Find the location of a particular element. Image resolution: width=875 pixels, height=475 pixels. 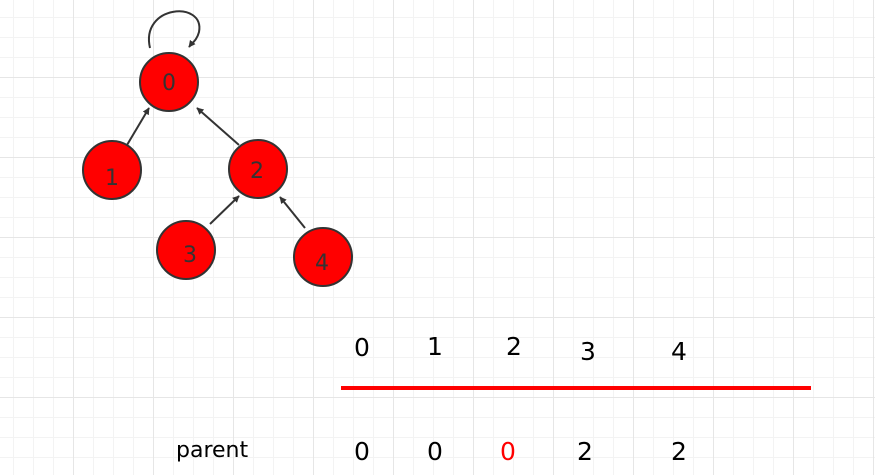

tree-node-0-circle is located at coordinates (169, 82).